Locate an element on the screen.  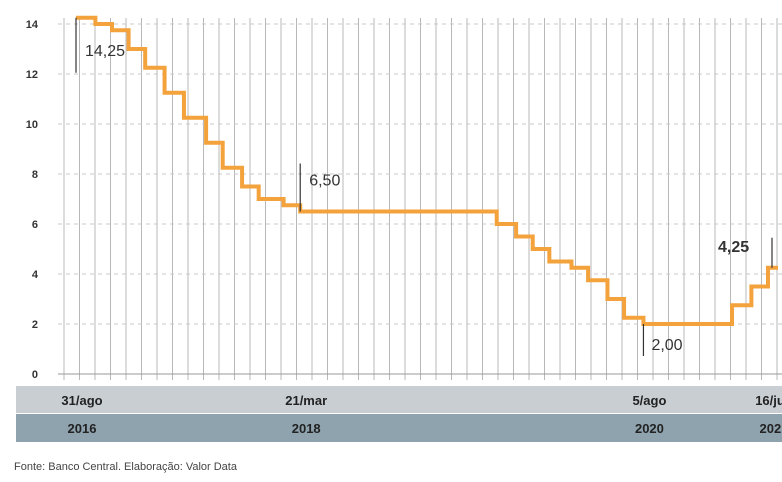
y-tick-label: 4 is located at coordinates (35, 275).